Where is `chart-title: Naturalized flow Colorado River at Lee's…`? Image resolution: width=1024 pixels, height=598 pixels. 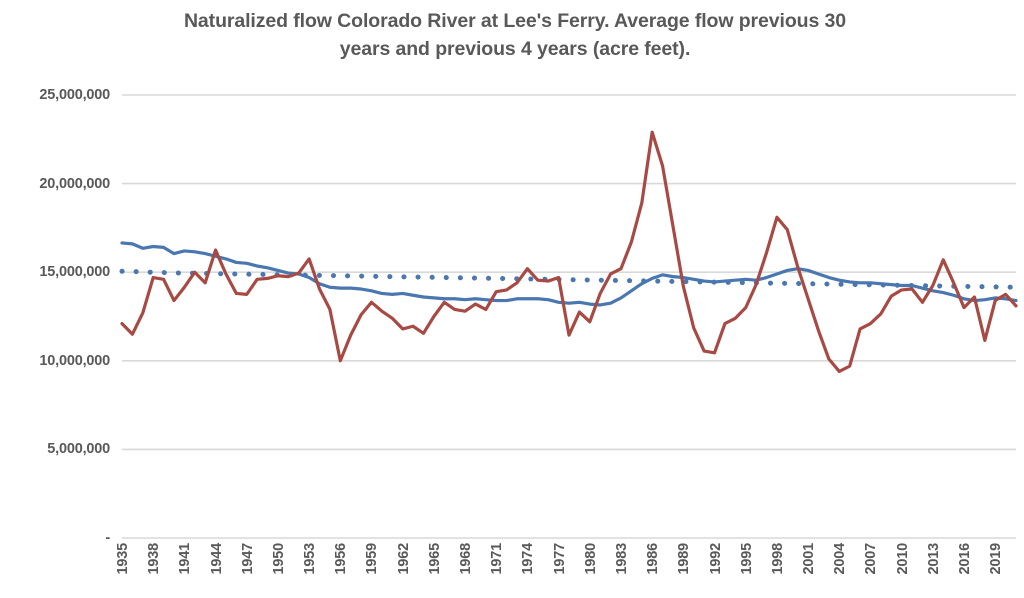
chart-title: Naturalized flow Colorado River at Lee's… is located at coordinates (515, 35).